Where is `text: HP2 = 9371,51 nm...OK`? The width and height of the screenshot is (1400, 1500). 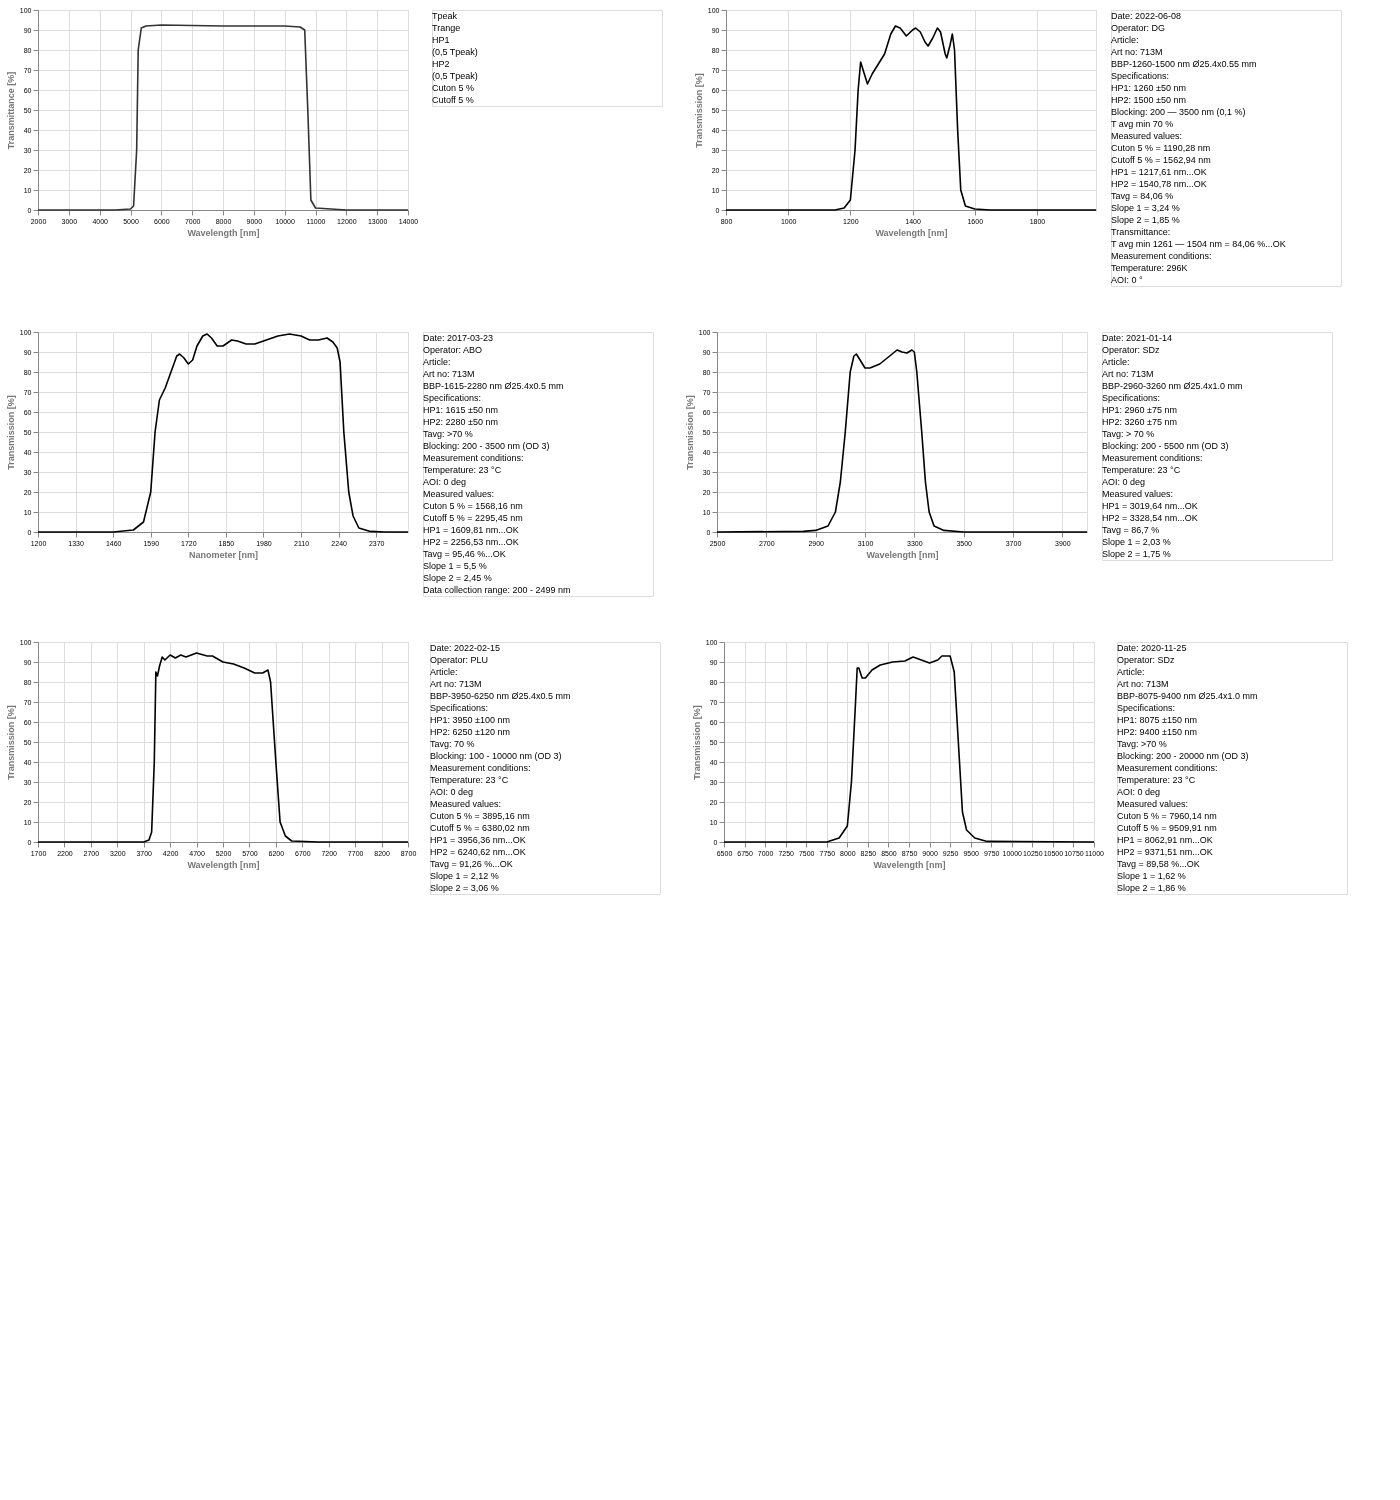 text: HP2 = 9371,51 nm...OK is located at coordinates (1165, 852).